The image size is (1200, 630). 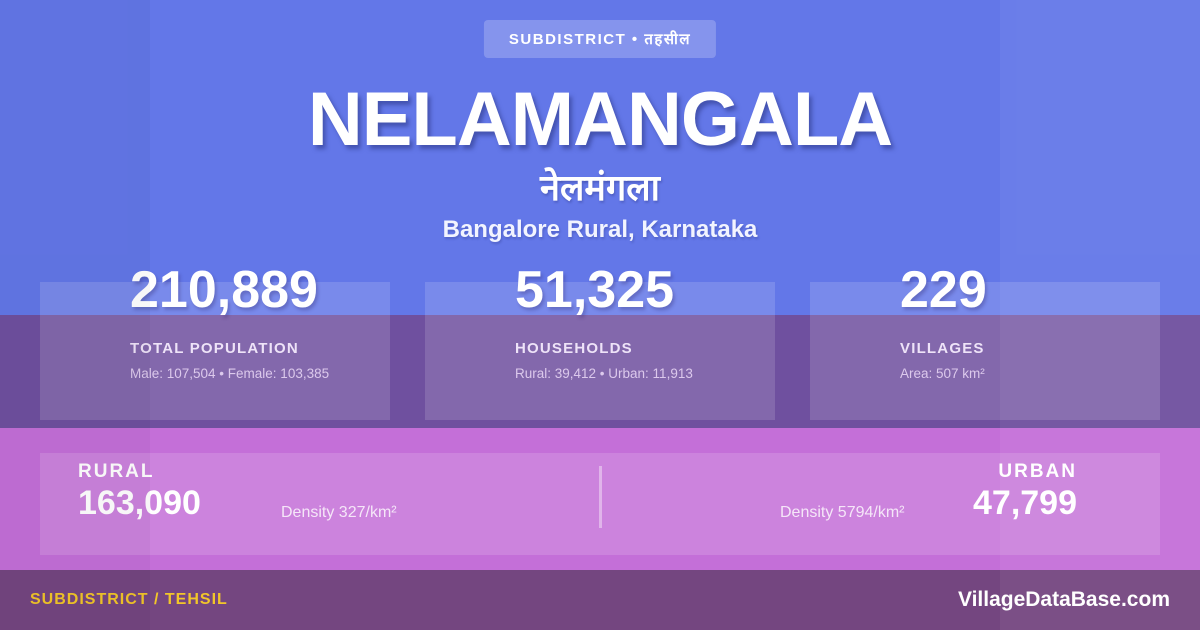 I want to click on stat-value: 210,889, so click(x=224, y=290).